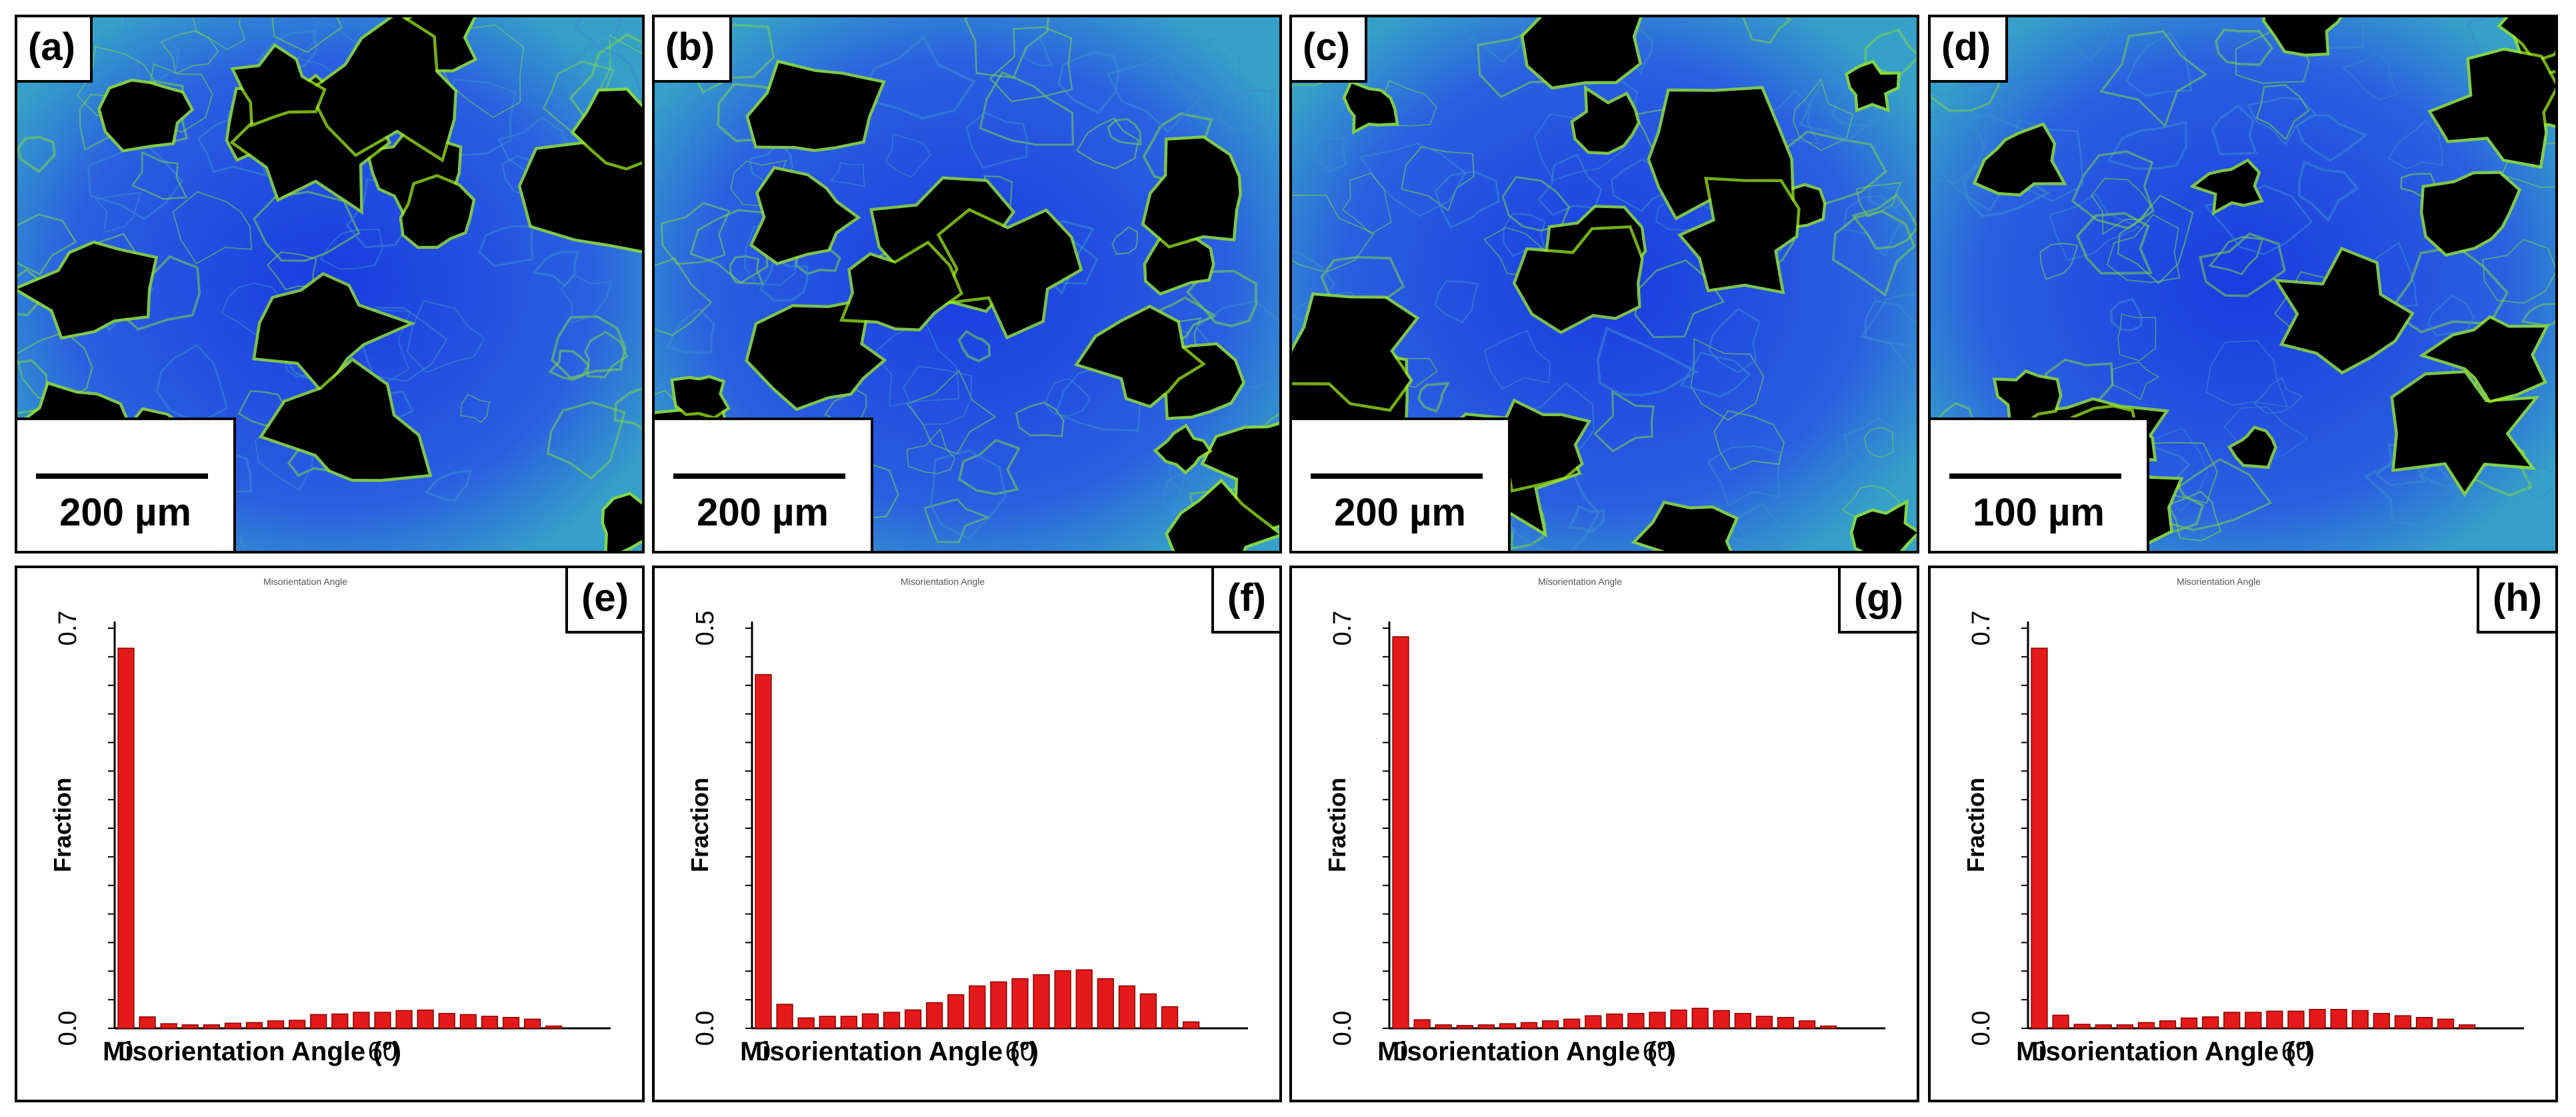 This screenshot has width=2576, height=1117. I want to click on x-axis-label: Misorientation Angle (°), so click(889, 1051).